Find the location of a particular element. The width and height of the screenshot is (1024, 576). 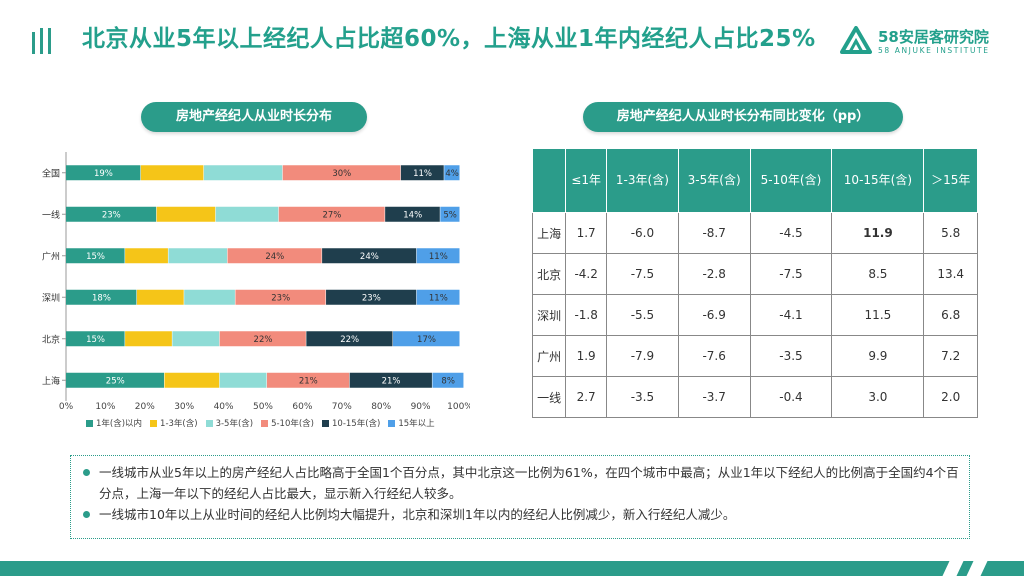

table-cell: 7.2 is located at coordinates (950, 356).